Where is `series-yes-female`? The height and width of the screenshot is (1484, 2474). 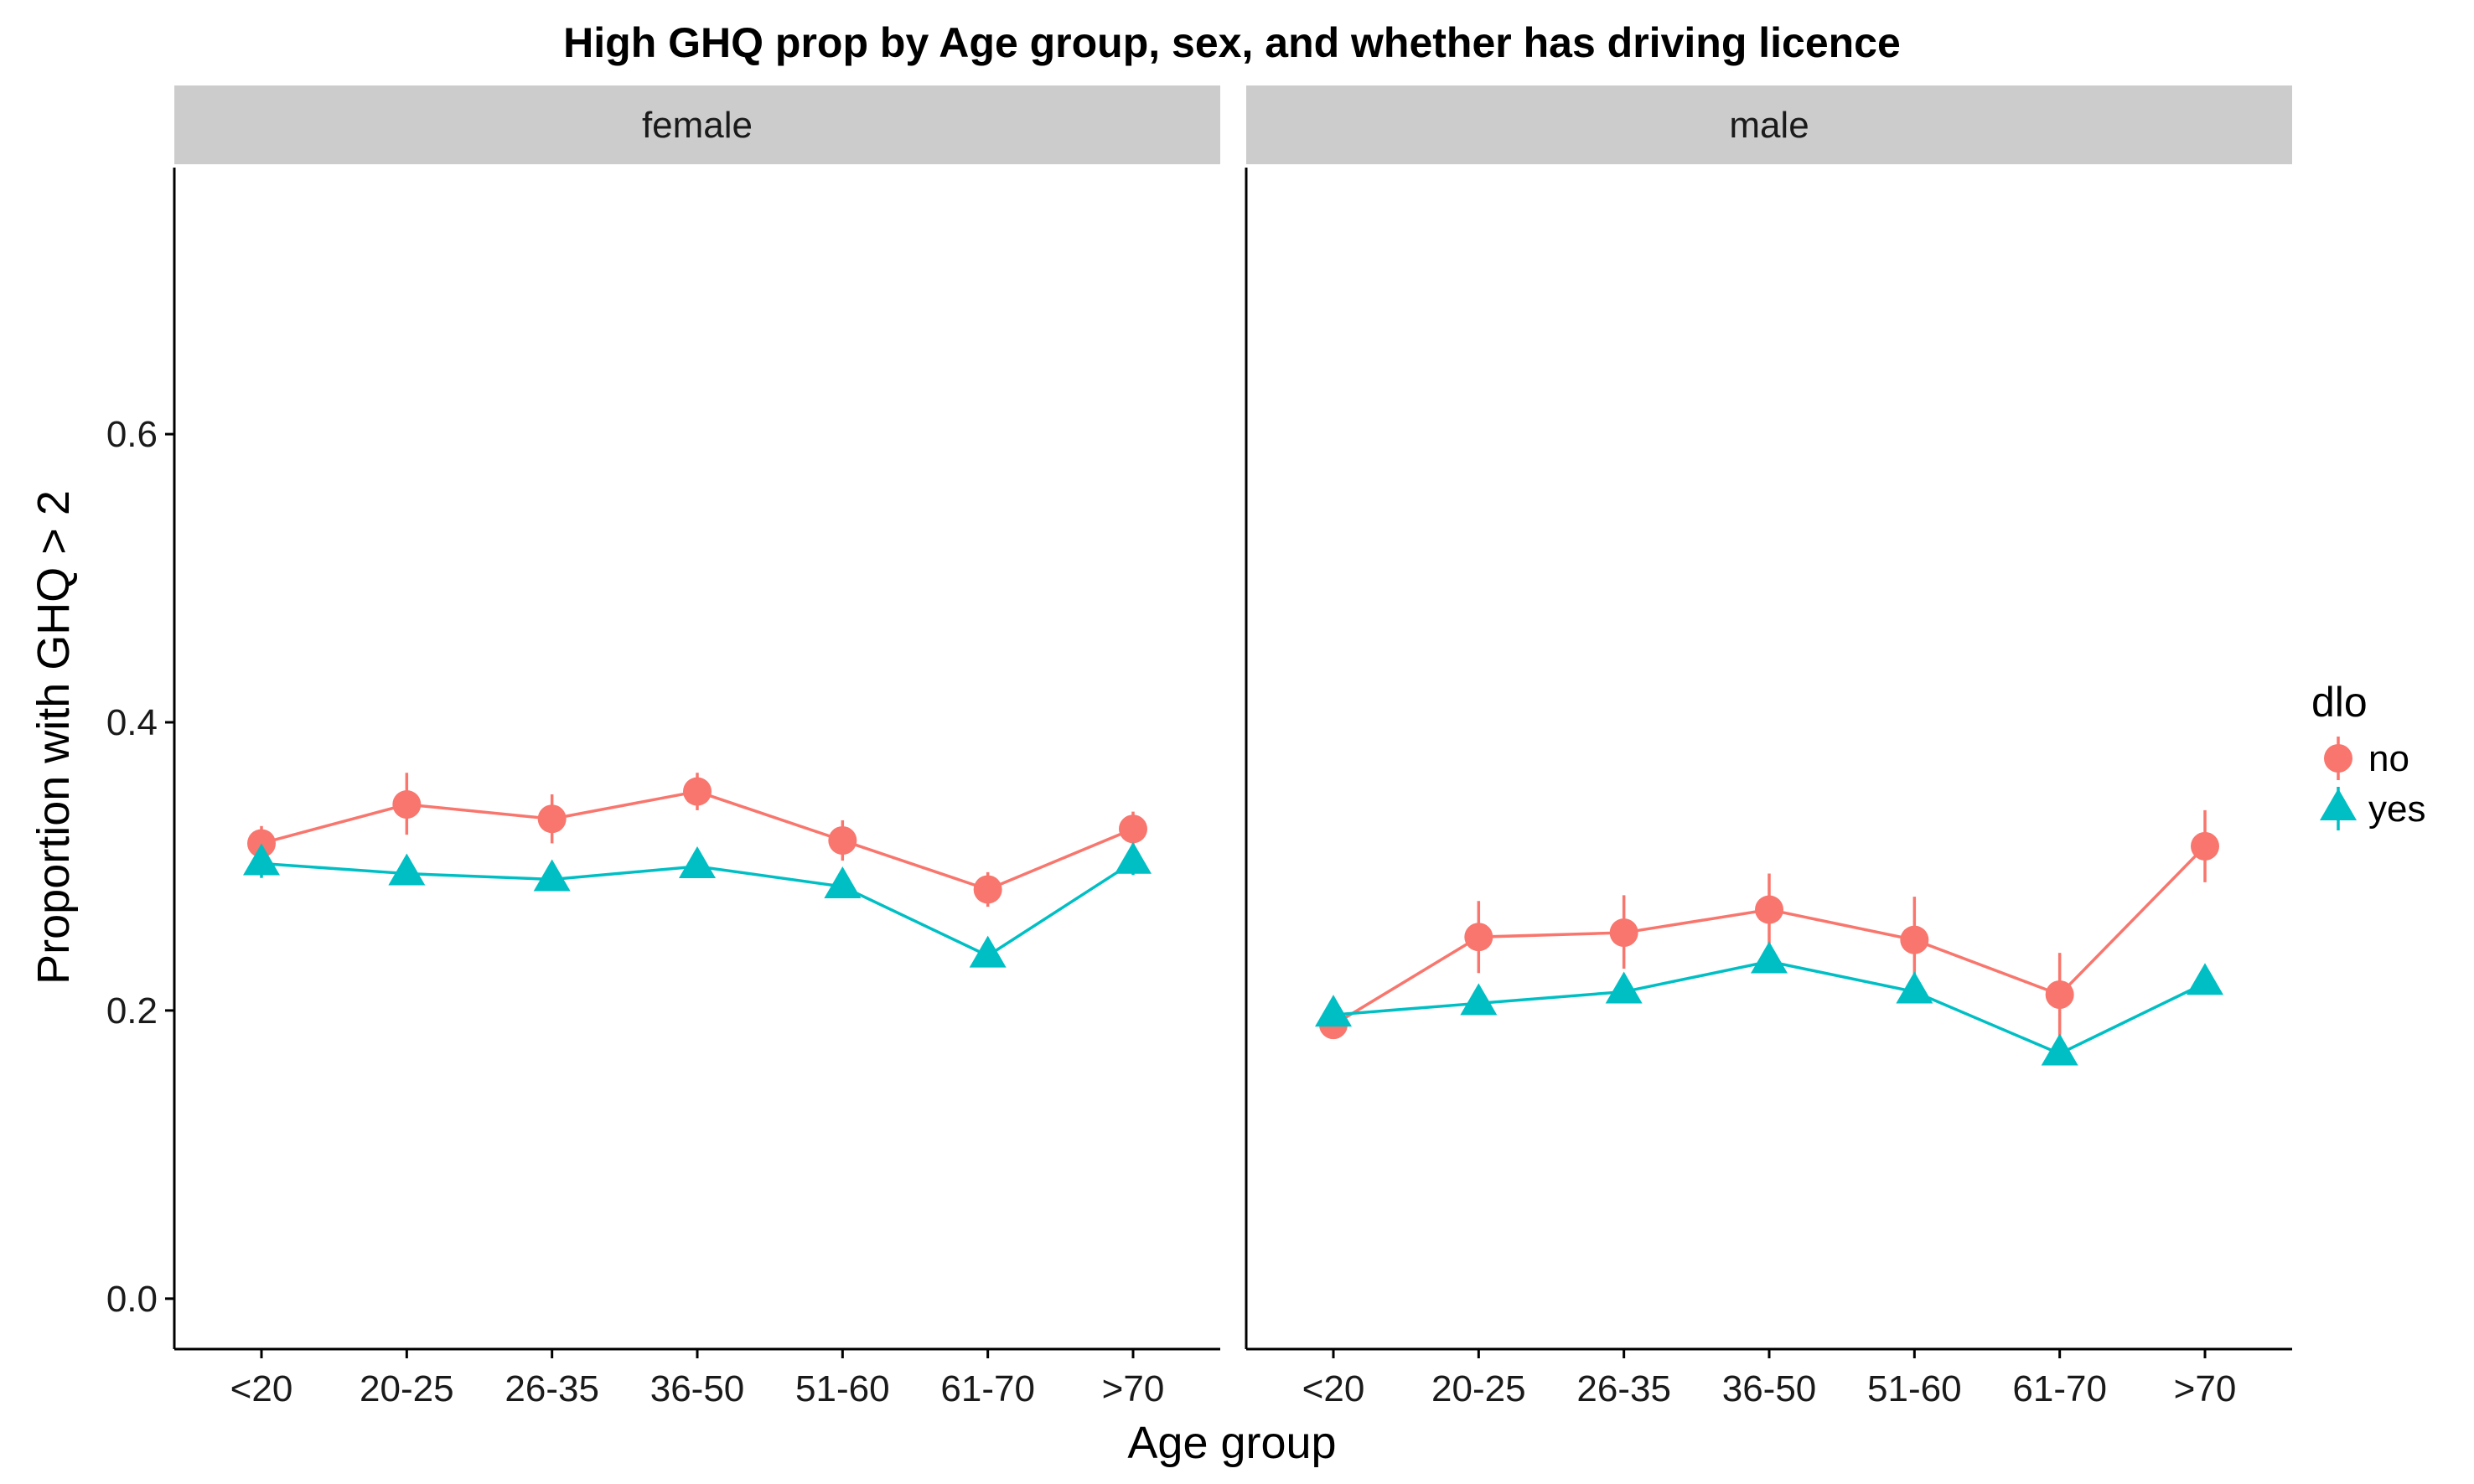 series-yes-female is located at coordinates (697, 905).